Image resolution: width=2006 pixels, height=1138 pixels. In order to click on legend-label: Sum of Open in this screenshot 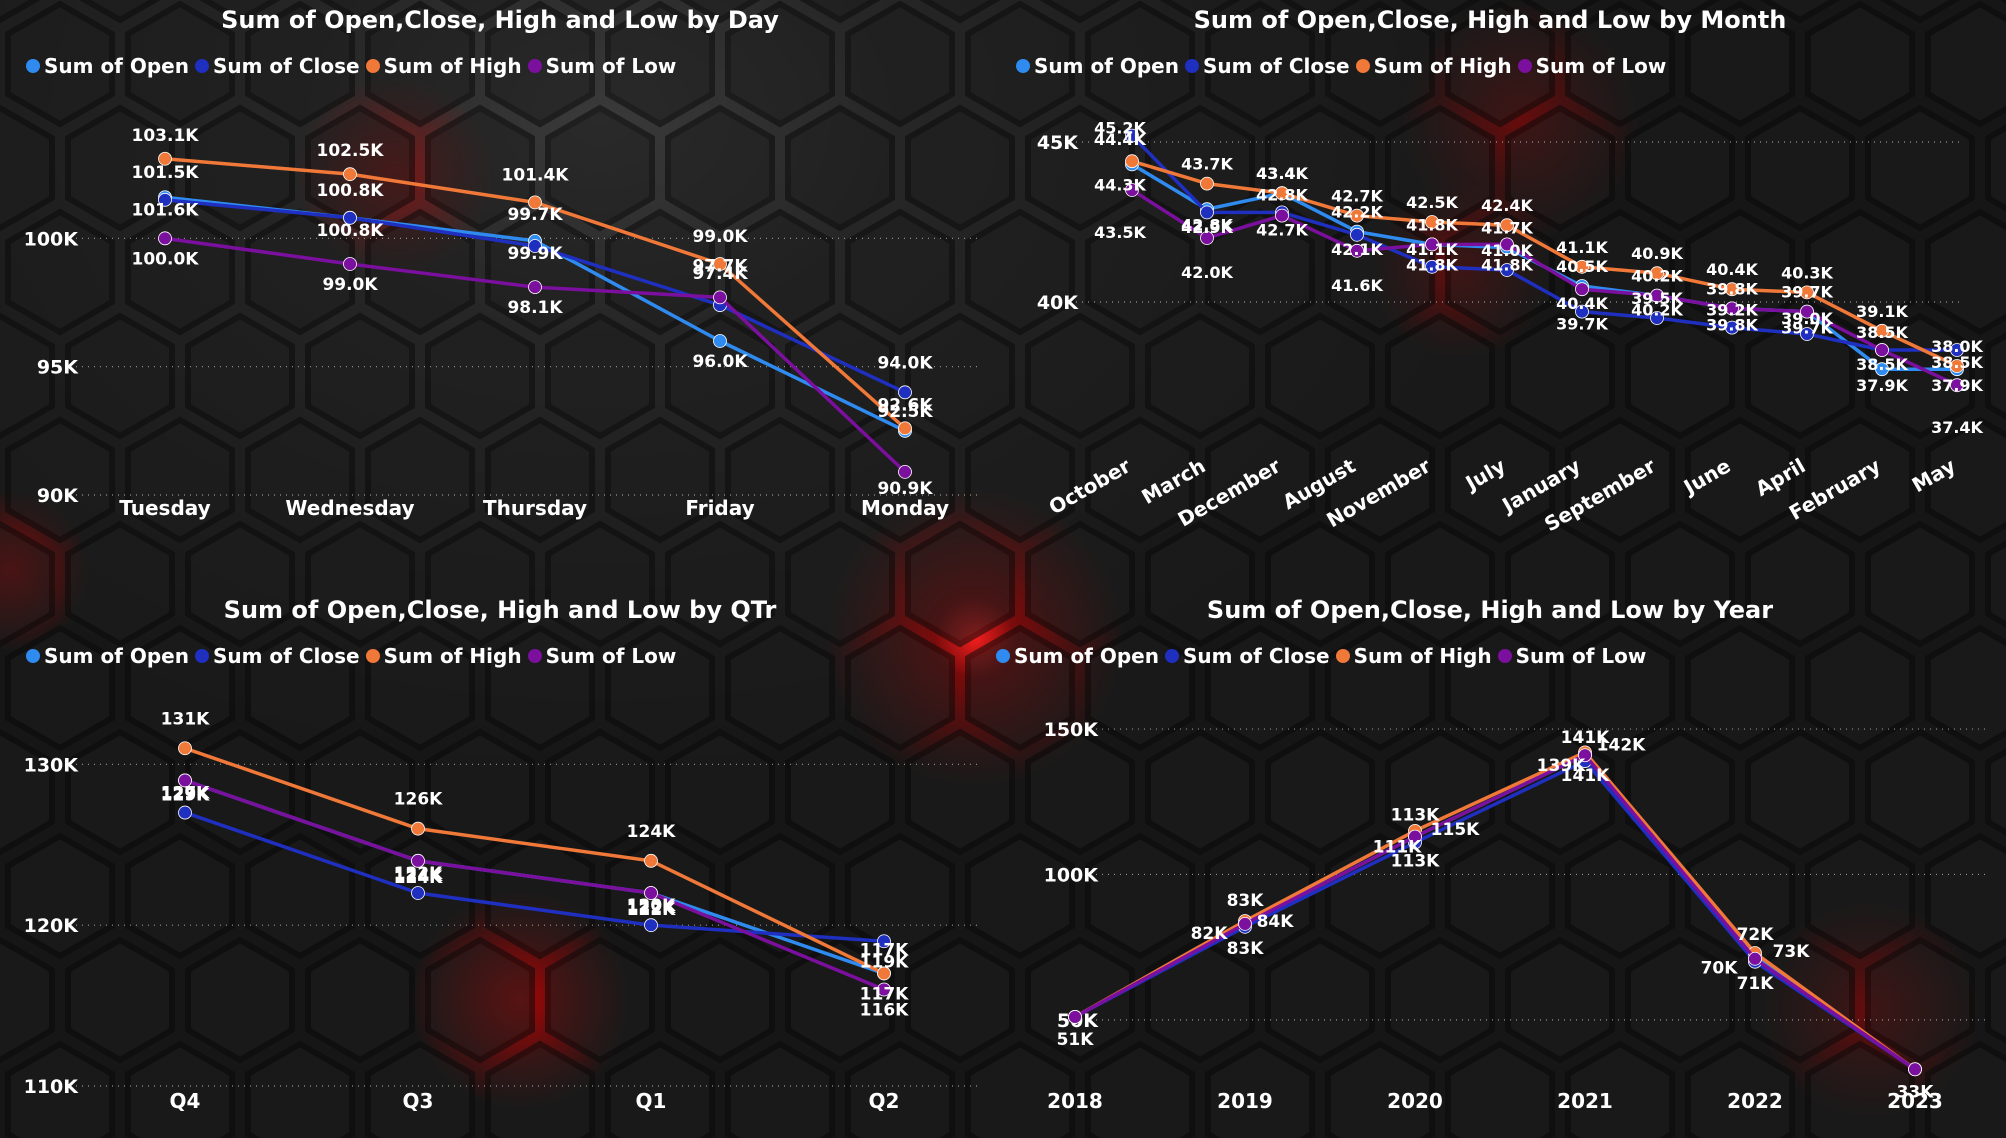, I will do `click(1106, 66)`.